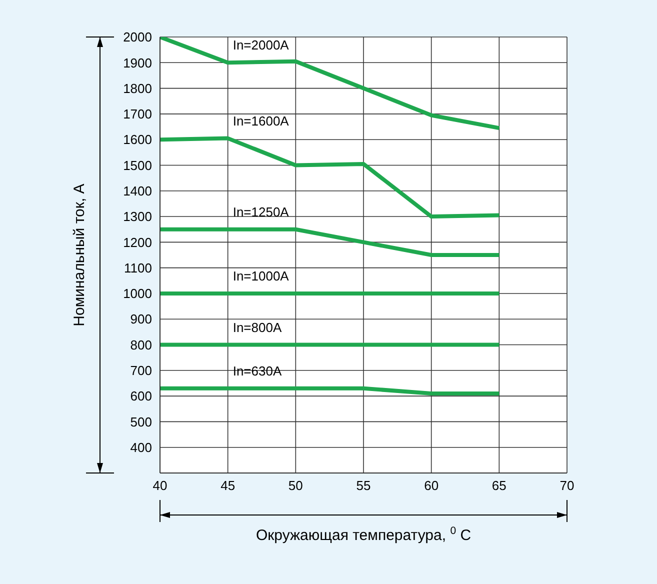 The image size is (657, 584). I want to click on y-tick-label: 1300, so click(137, 216).